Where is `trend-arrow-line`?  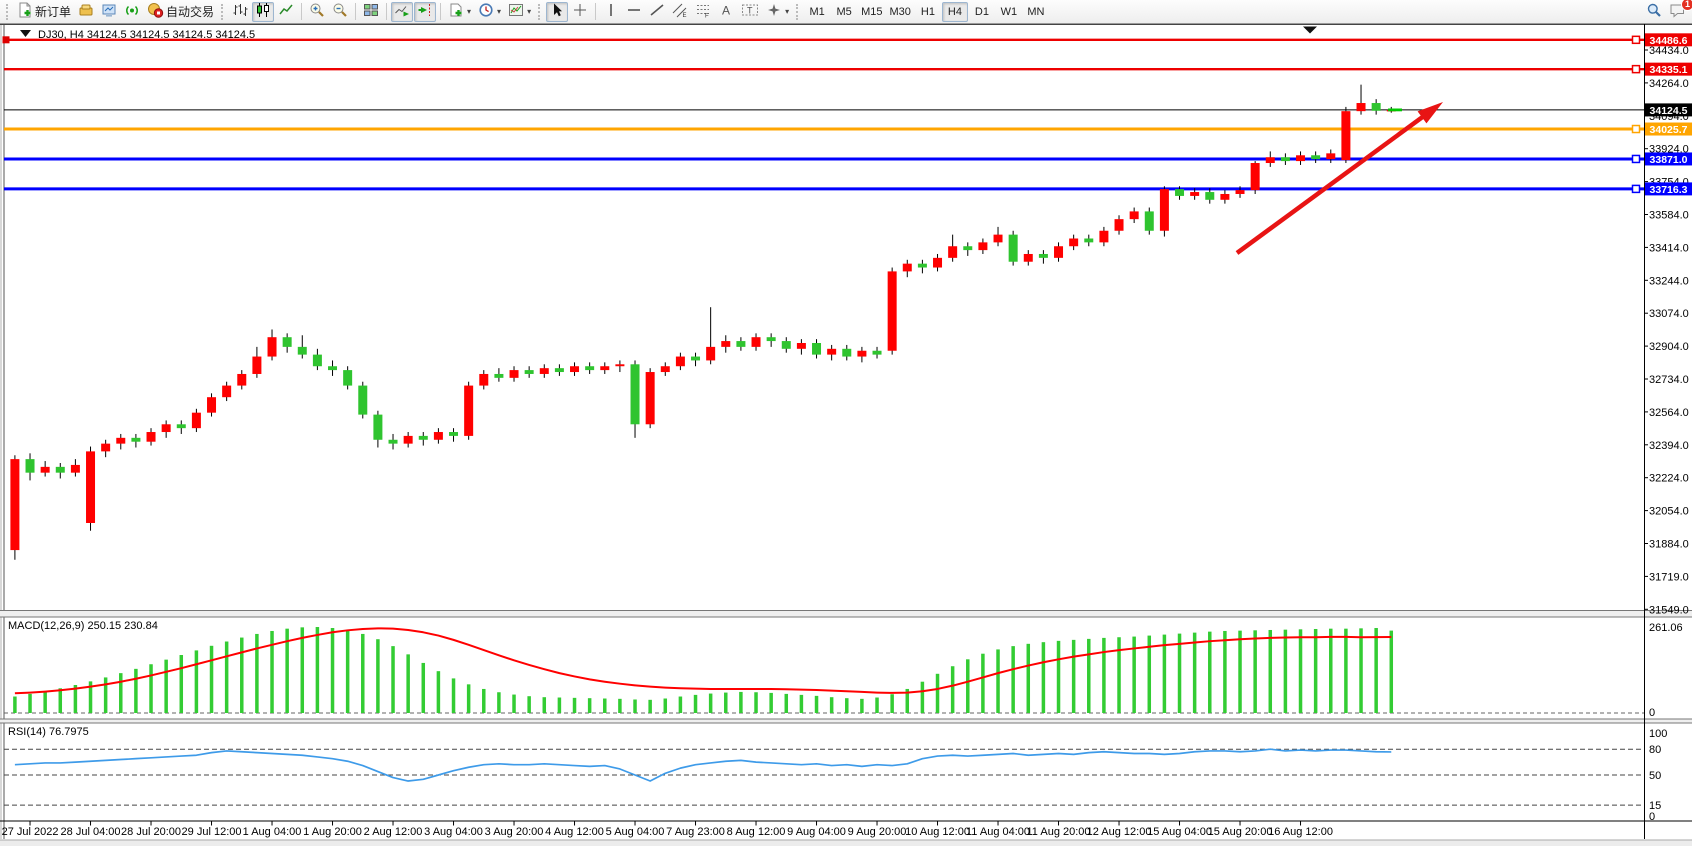
trend-arrow-line is located at coordinates (1332, 183).